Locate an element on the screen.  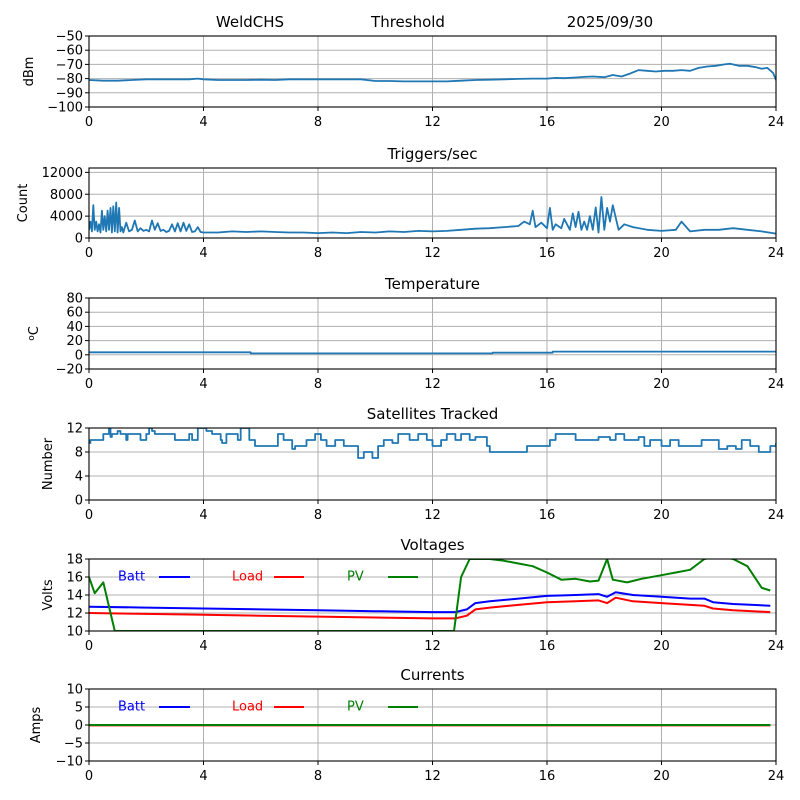
y-tick-label: −90 is located at coordinates (69, 93).